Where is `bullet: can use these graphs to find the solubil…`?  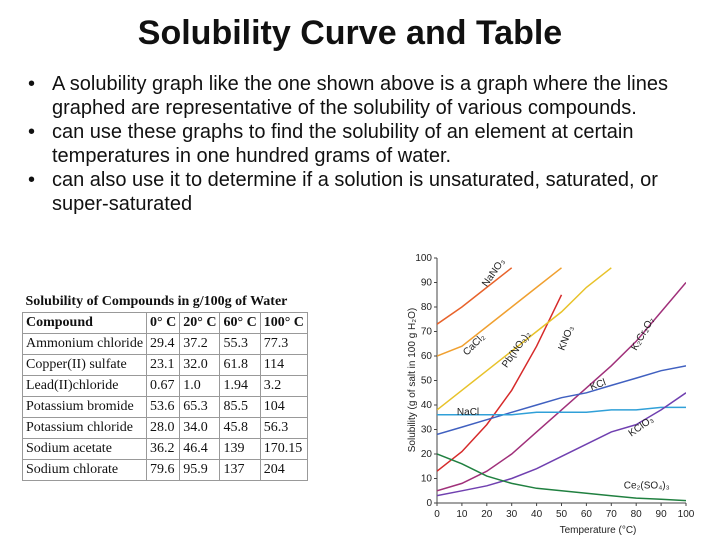
bullet: can use these graphs to find the solubil… is located at coordinates (352, 144).